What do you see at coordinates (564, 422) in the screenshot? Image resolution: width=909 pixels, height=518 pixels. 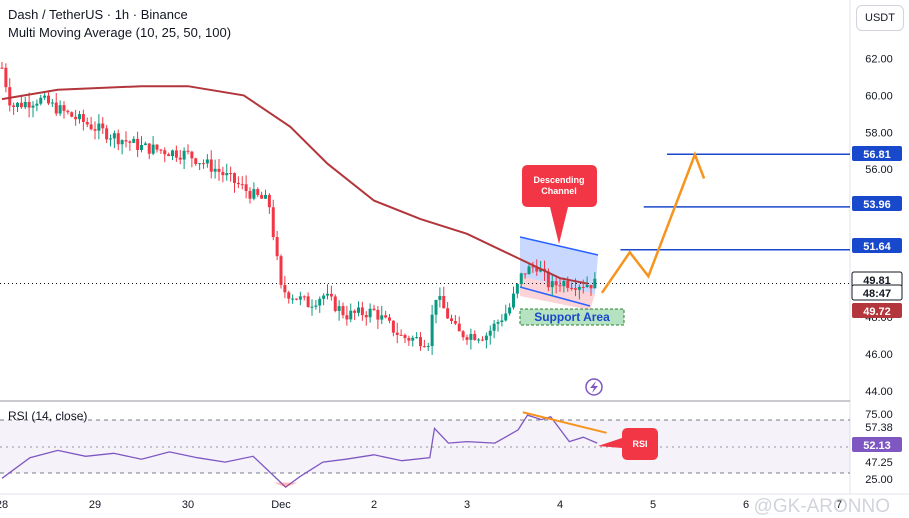 I see `rsi-divergence-line` at bounding box center [564, 422].